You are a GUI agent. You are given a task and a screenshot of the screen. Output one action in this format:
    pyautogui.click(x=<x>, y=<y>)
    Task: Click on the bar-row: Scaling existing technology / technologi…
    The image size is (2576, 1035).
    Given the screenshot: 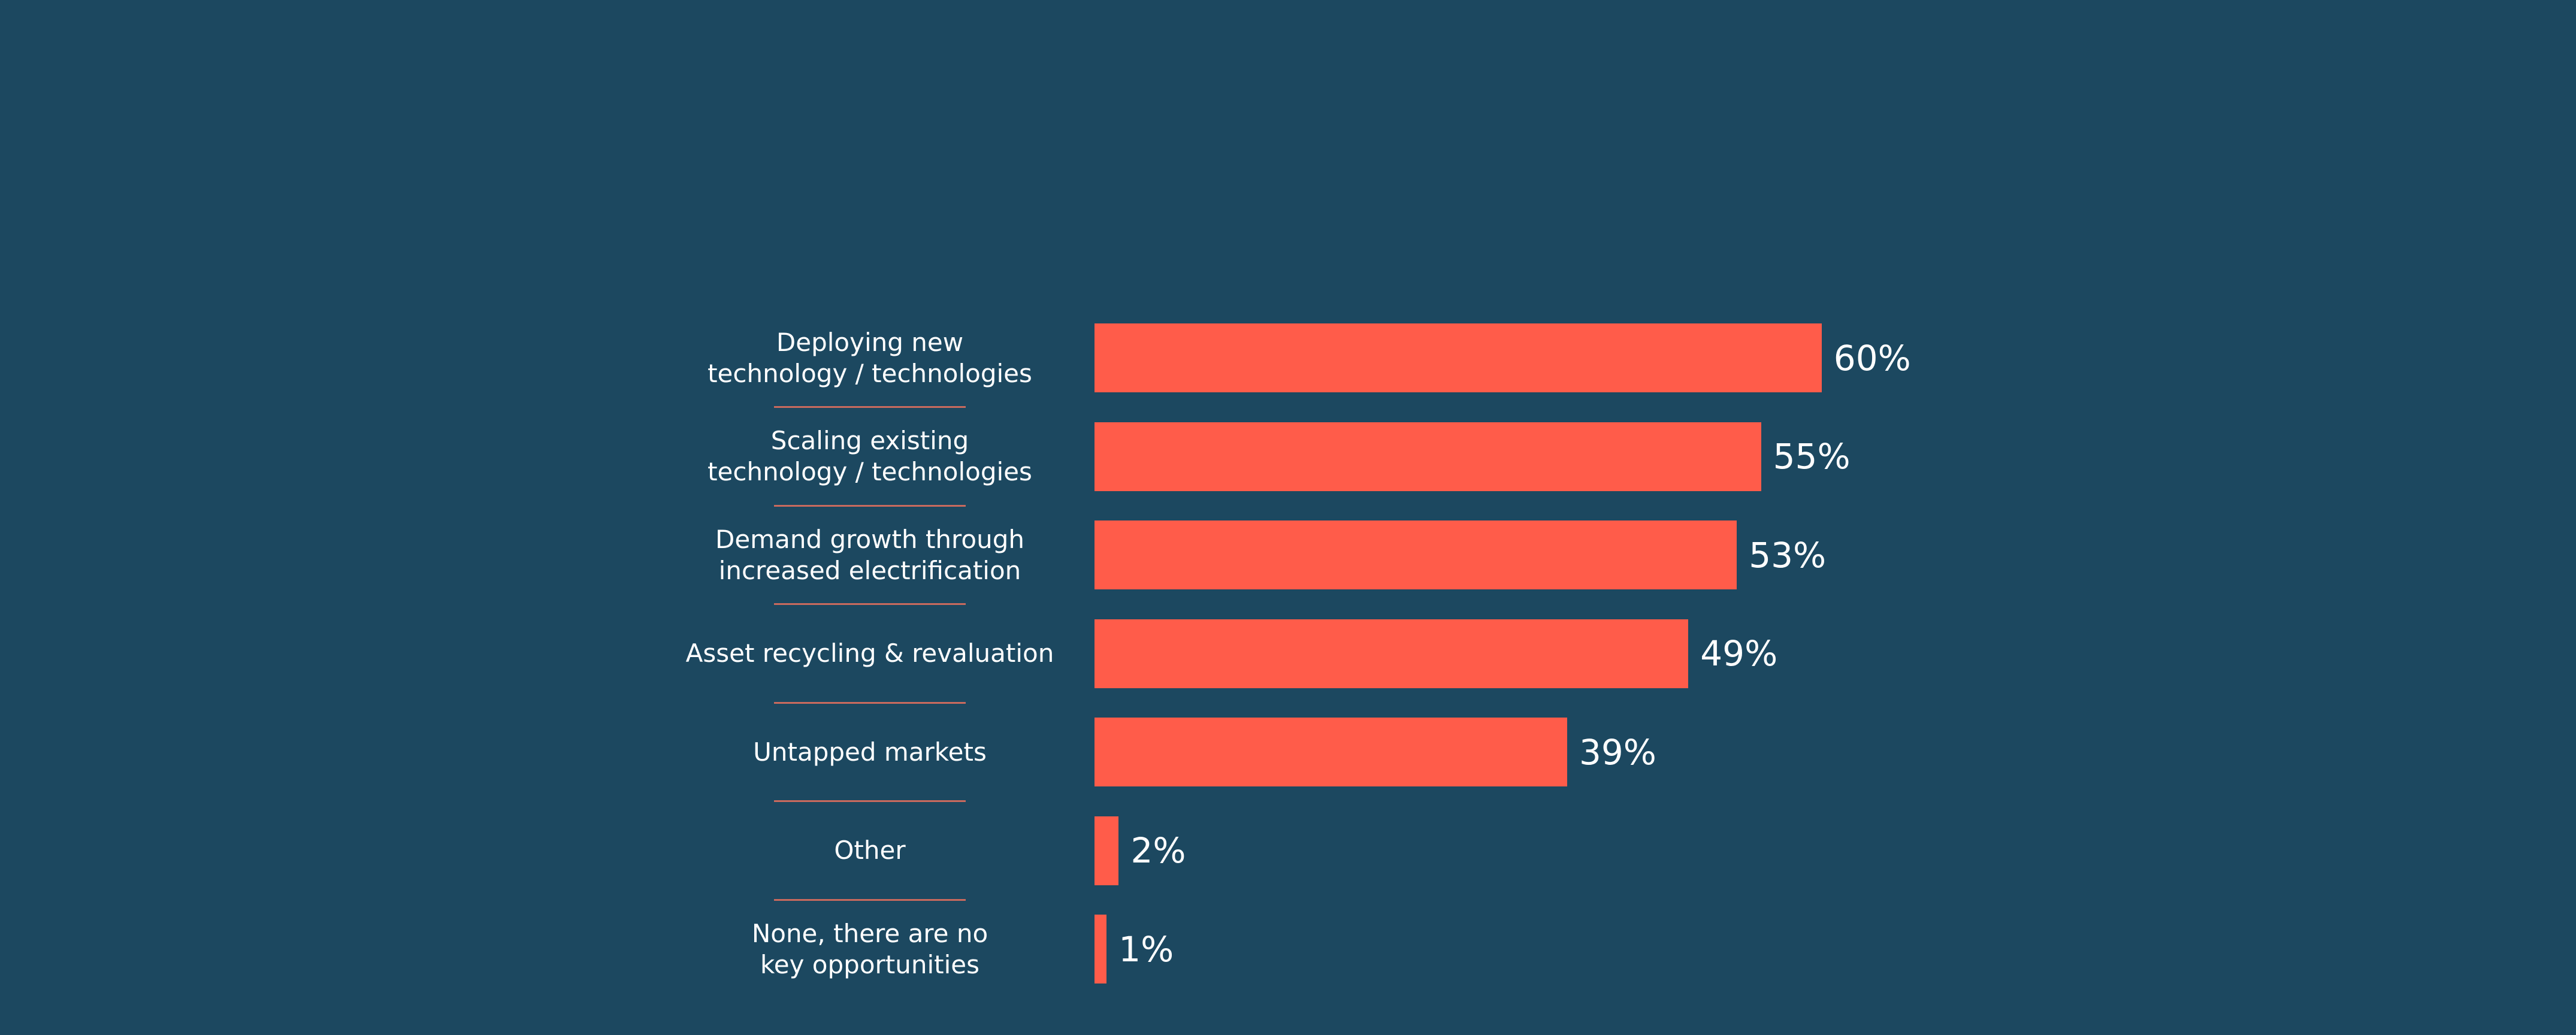 What is the action you would take?
    pyautogui.click(x=1288, y=456)
    